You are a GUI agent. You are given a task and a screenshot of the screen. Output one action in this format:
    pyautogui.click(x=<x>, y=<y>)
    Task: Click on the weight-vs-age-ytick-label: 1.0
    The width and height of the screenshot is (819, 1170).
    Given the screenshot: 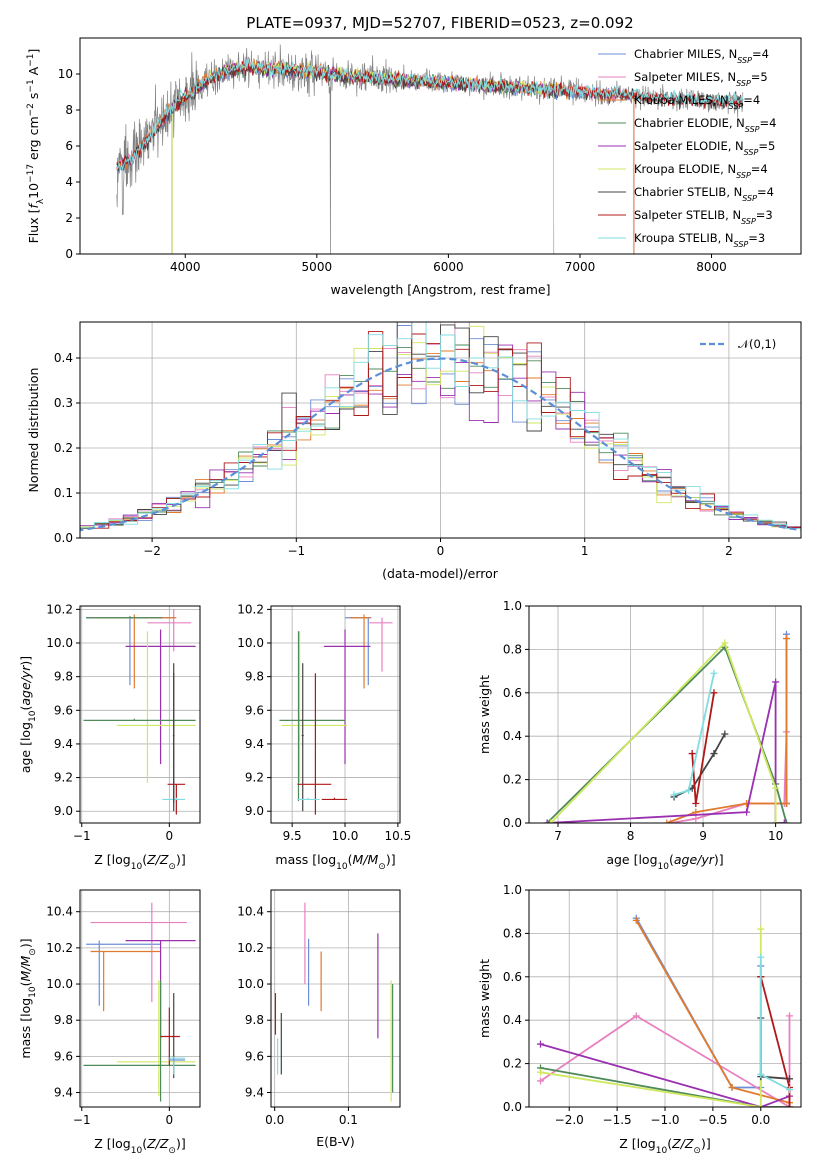 What is the action you would take?
    pyautogui.click(x=512, y=606)
    